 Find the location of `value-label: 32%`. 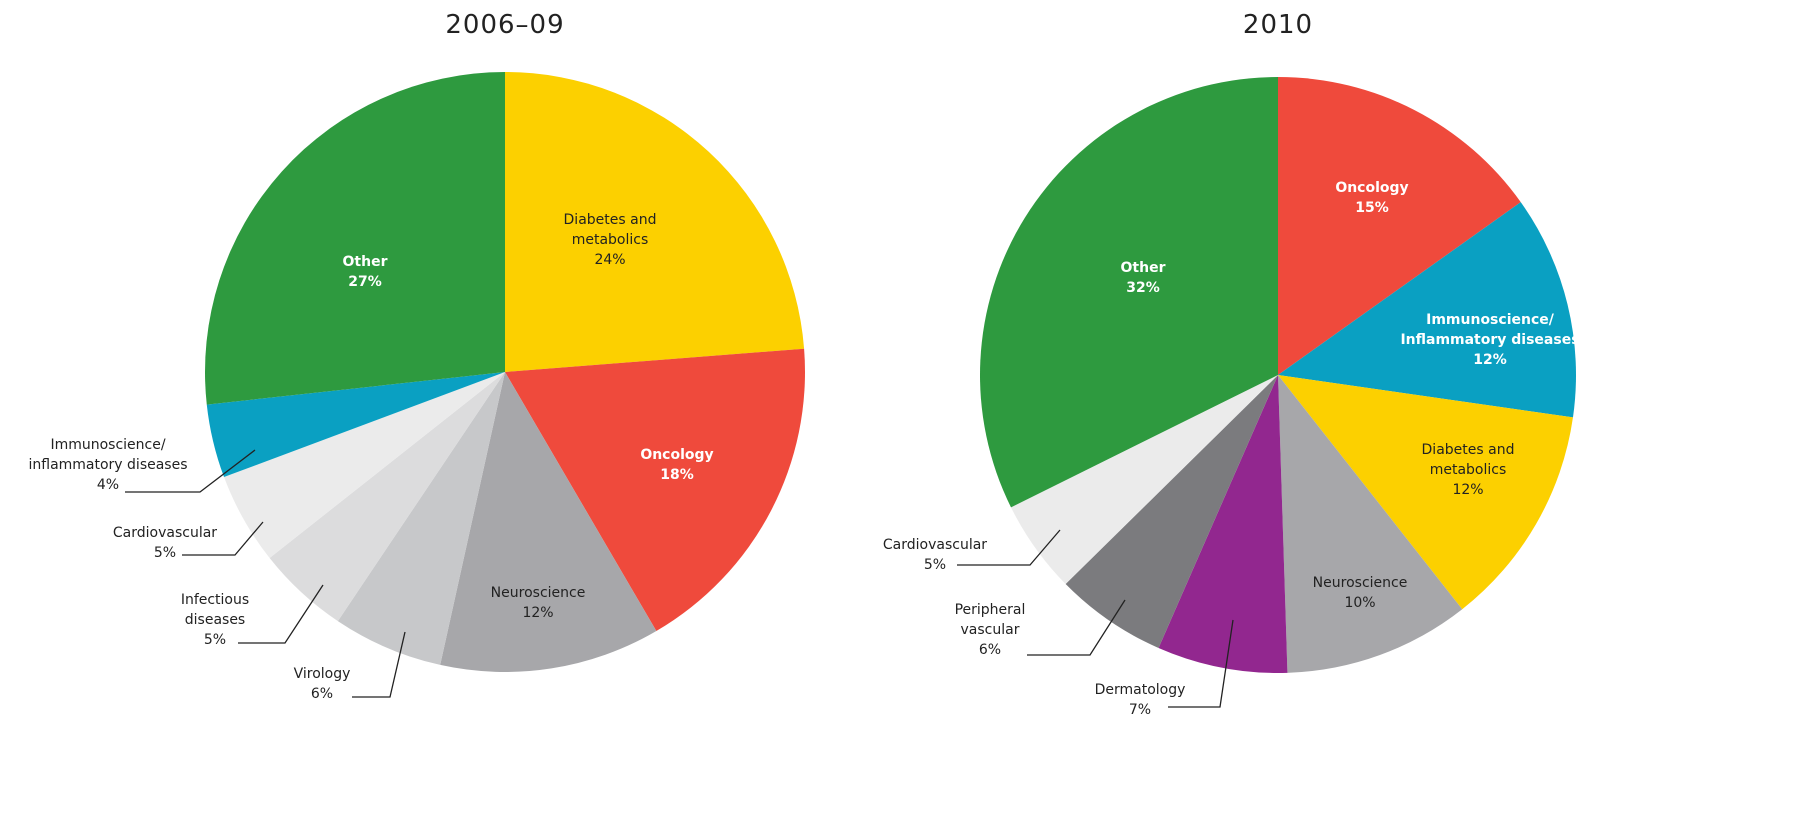

value-label: 32% is located at coordinates (1143, 288).